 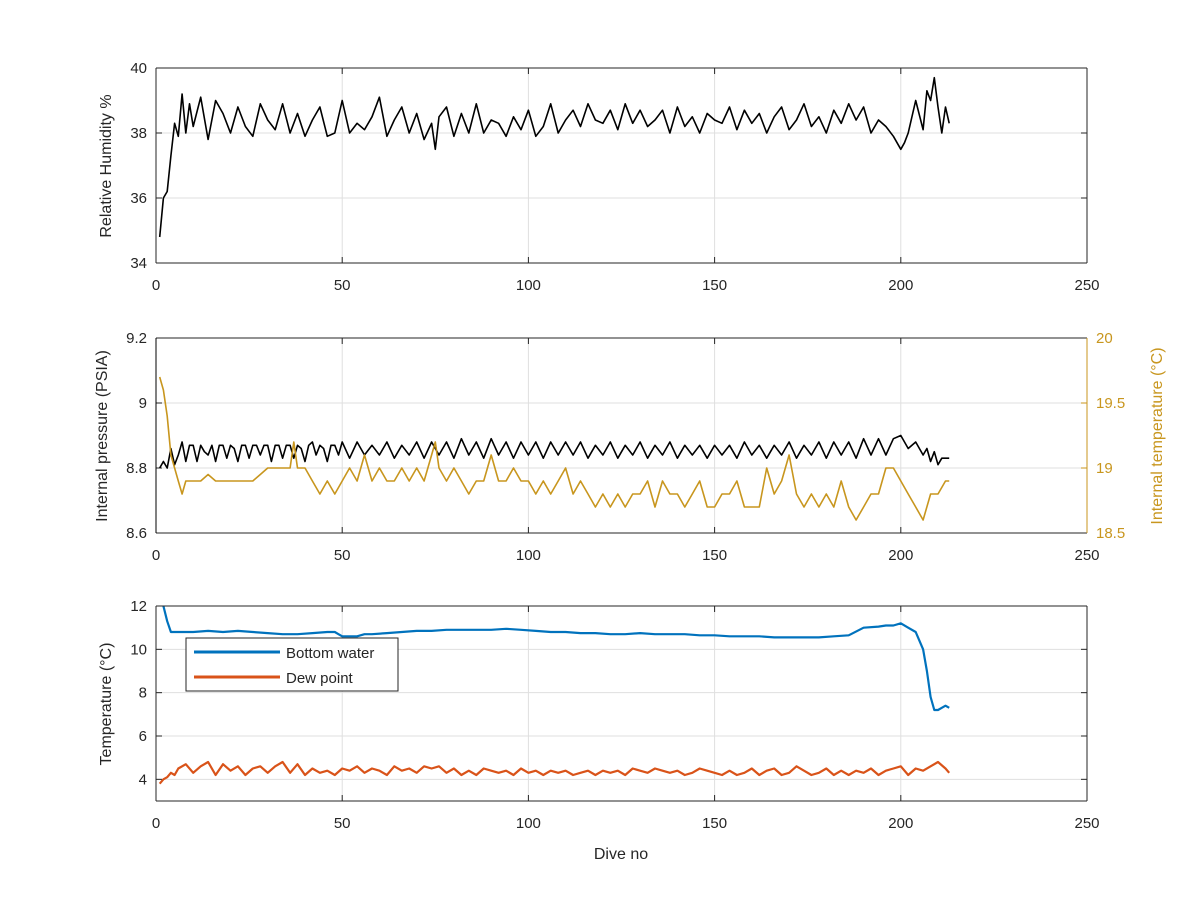 I want to click on y-right-tick-label: 20, so click(x=1104, y=338).